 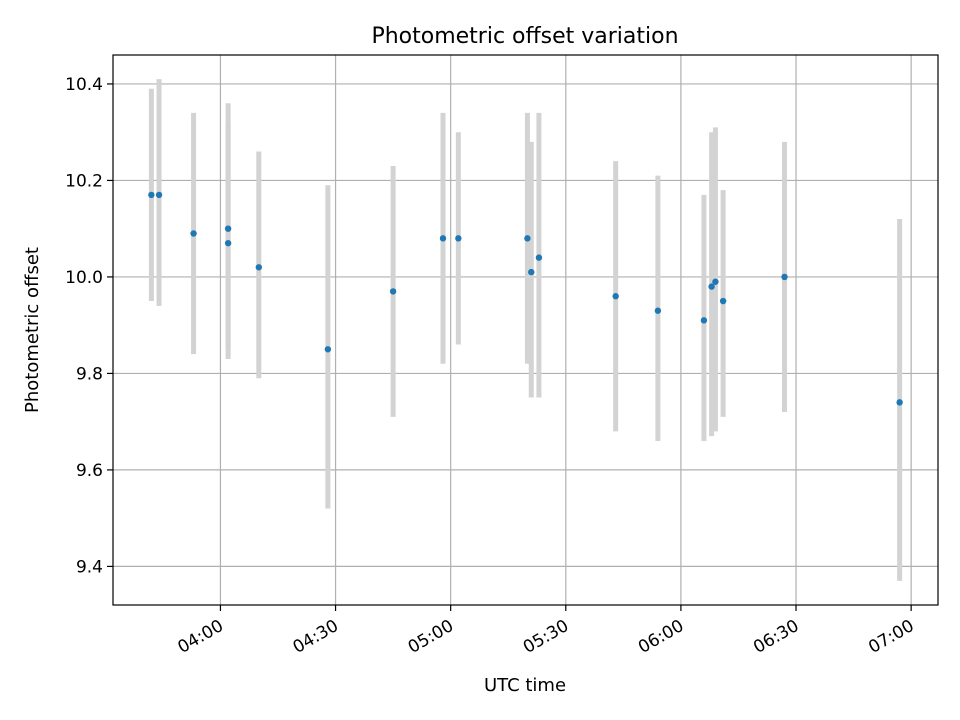 I want to click on y-tick-label: 9.8, so click(x=89, y=374).